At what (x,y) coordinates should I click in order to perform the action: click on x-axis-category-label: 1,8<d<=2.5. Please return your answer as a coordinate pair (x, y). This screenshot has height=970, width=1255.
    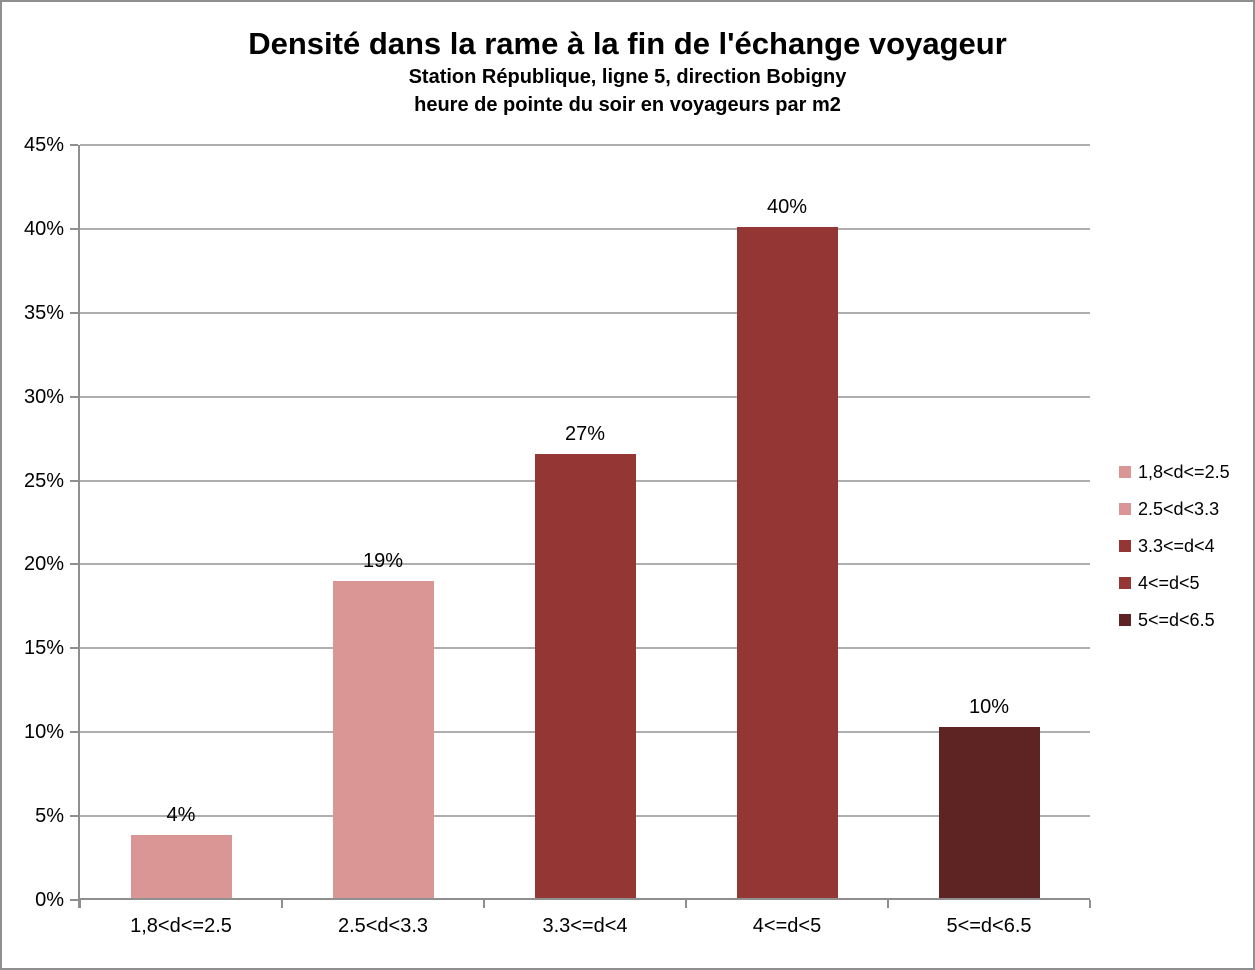
    Looking at the image, I should click on (181, 926).